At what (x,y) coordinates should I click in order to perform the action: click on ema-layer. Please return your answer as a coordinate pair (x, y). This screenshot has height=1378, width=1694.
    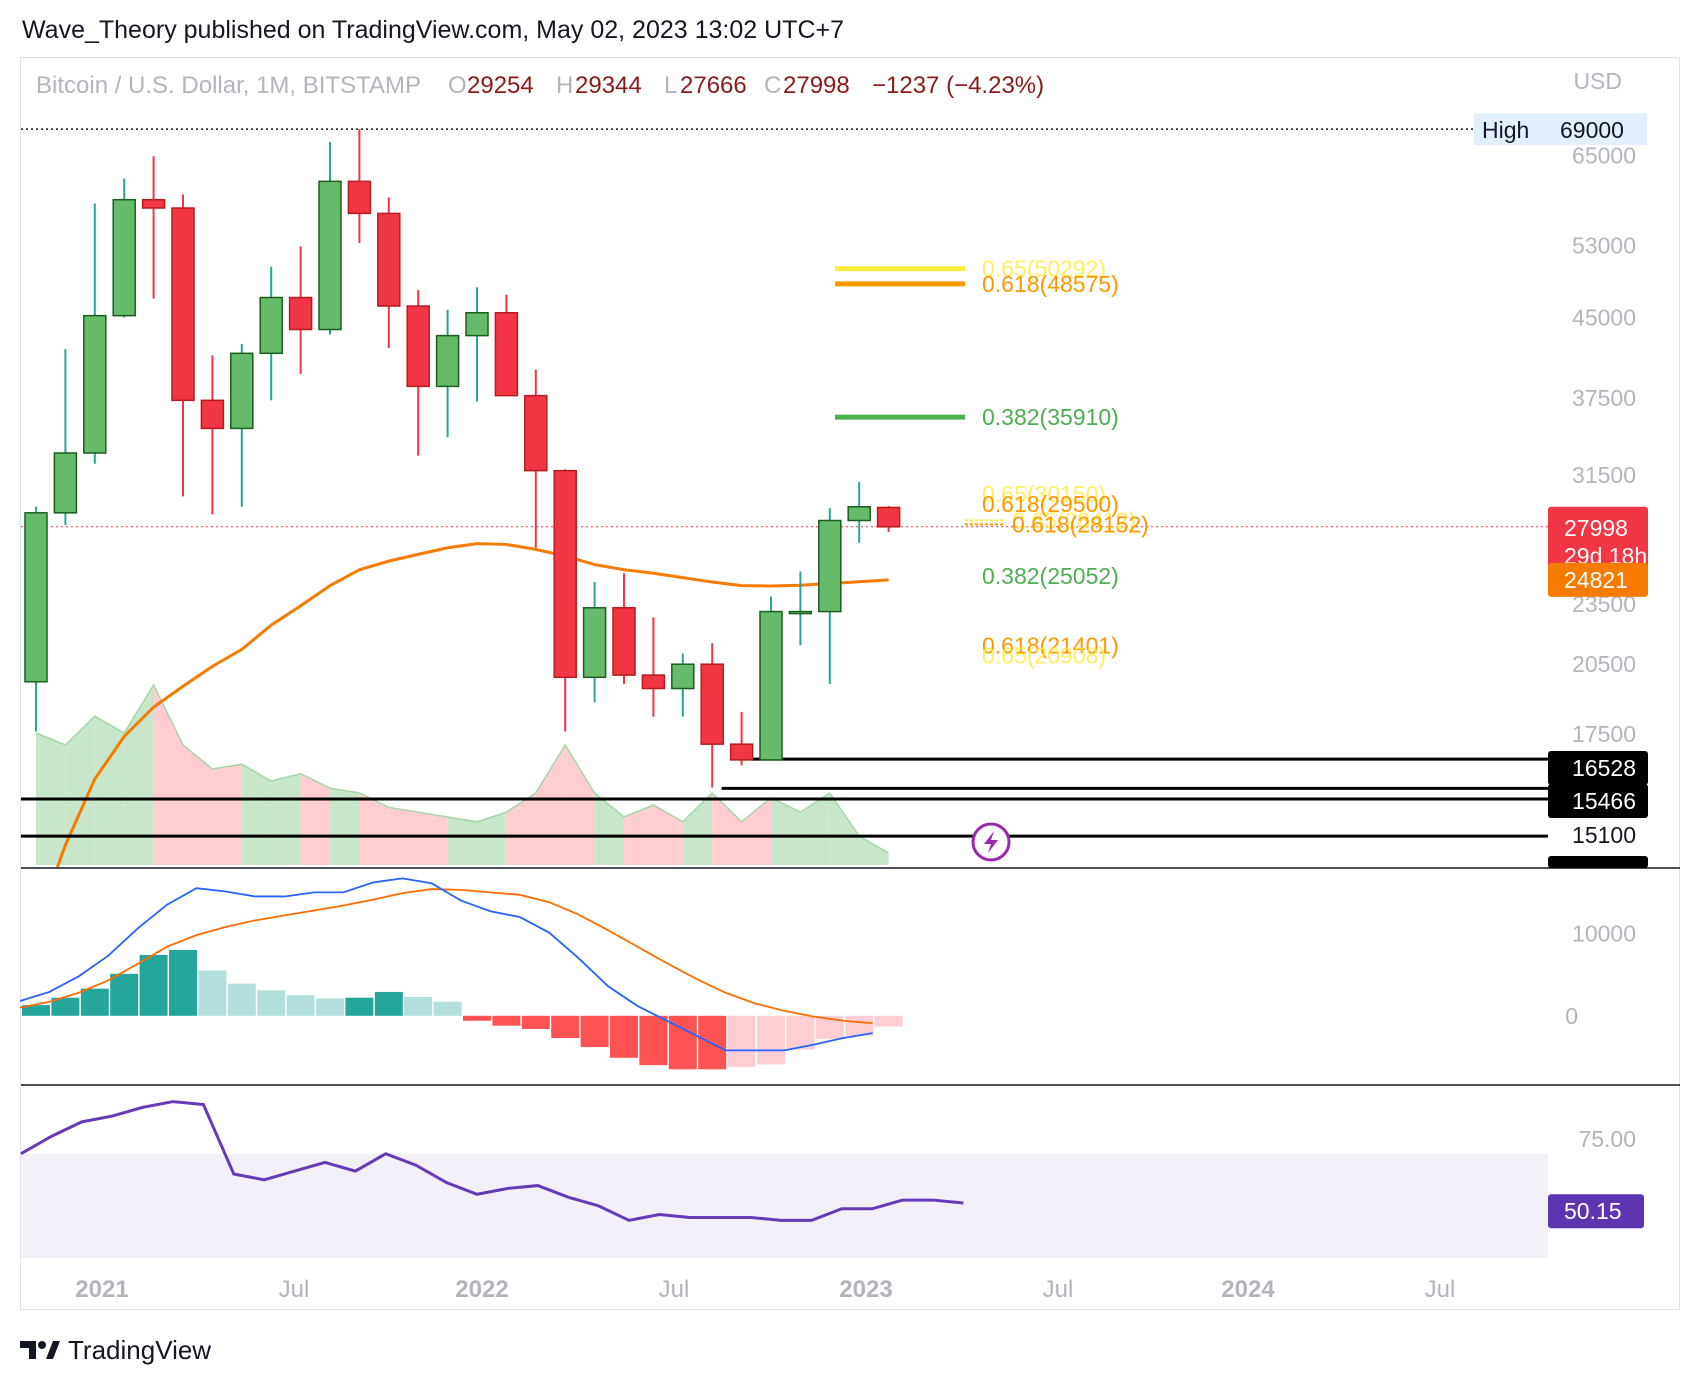
    Looking at the image, I should click on (472, 704).